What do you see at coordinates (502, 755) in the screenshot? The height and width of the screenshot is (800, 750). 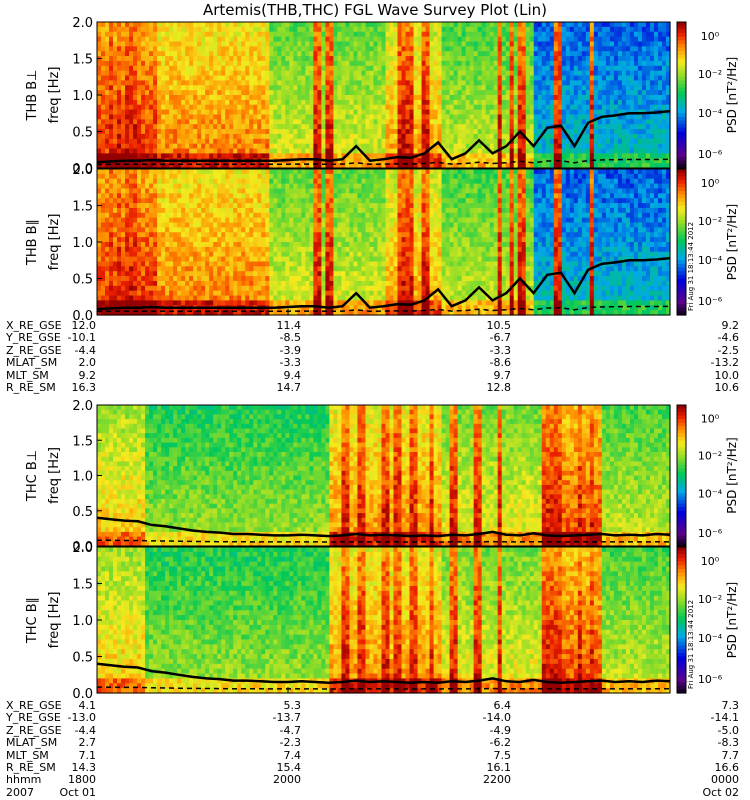 I see `ephemeris-value: 7.5` at bounding box center [502, 755].